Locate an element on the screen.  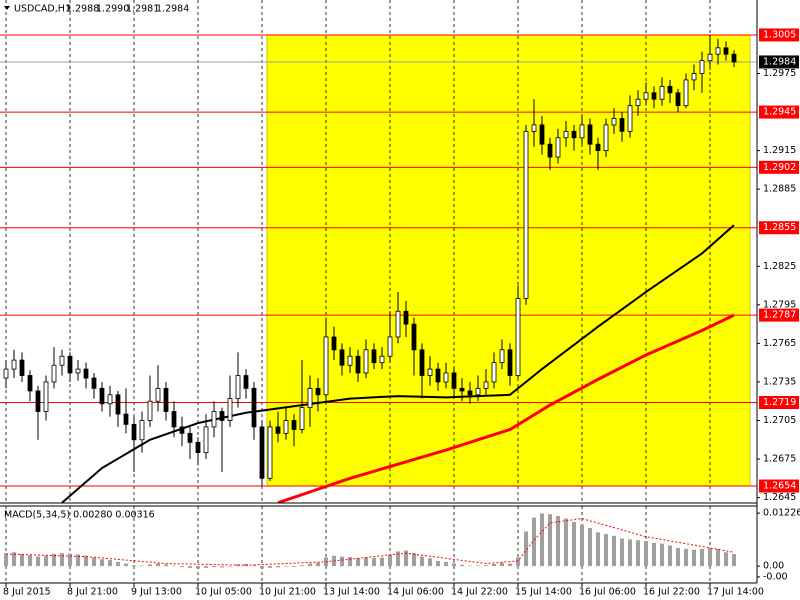
y-tick-label: 1.2675 is located at coordinates (779, 459).